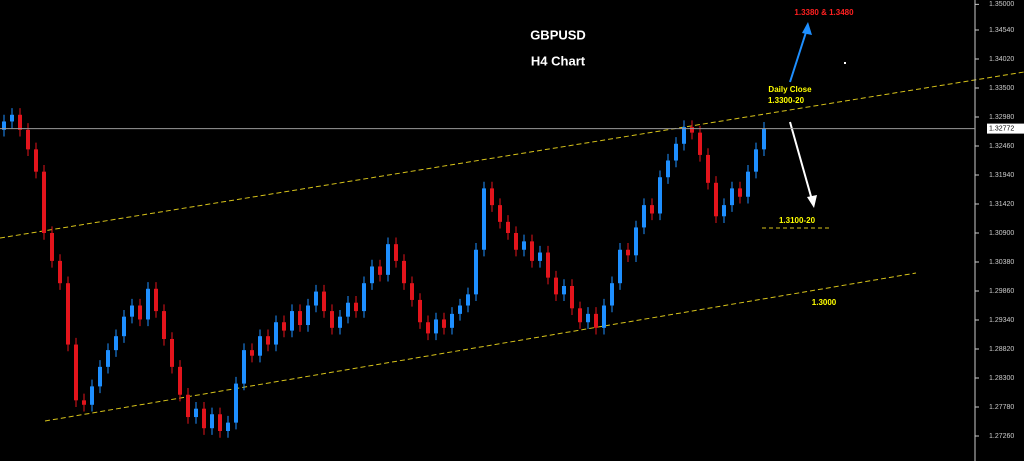 This screenshot has width=1024, height=461. Describe the element at coordinates (1001, 59) in the screenshot. I see `y-tick-label: 1.34020` at that location.